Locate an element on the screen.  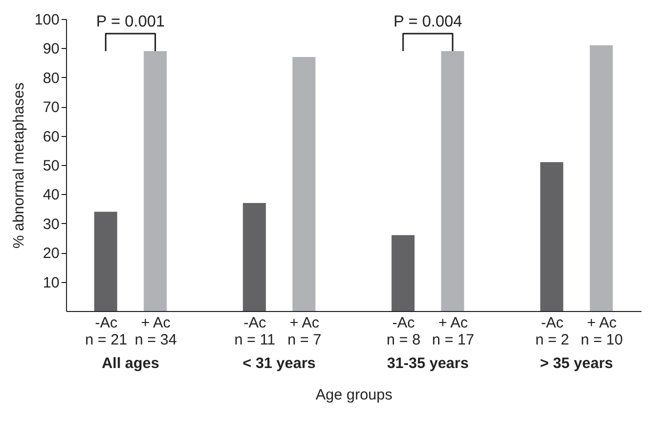
y-tick-label: 40 is located at coordinates (51, 195).